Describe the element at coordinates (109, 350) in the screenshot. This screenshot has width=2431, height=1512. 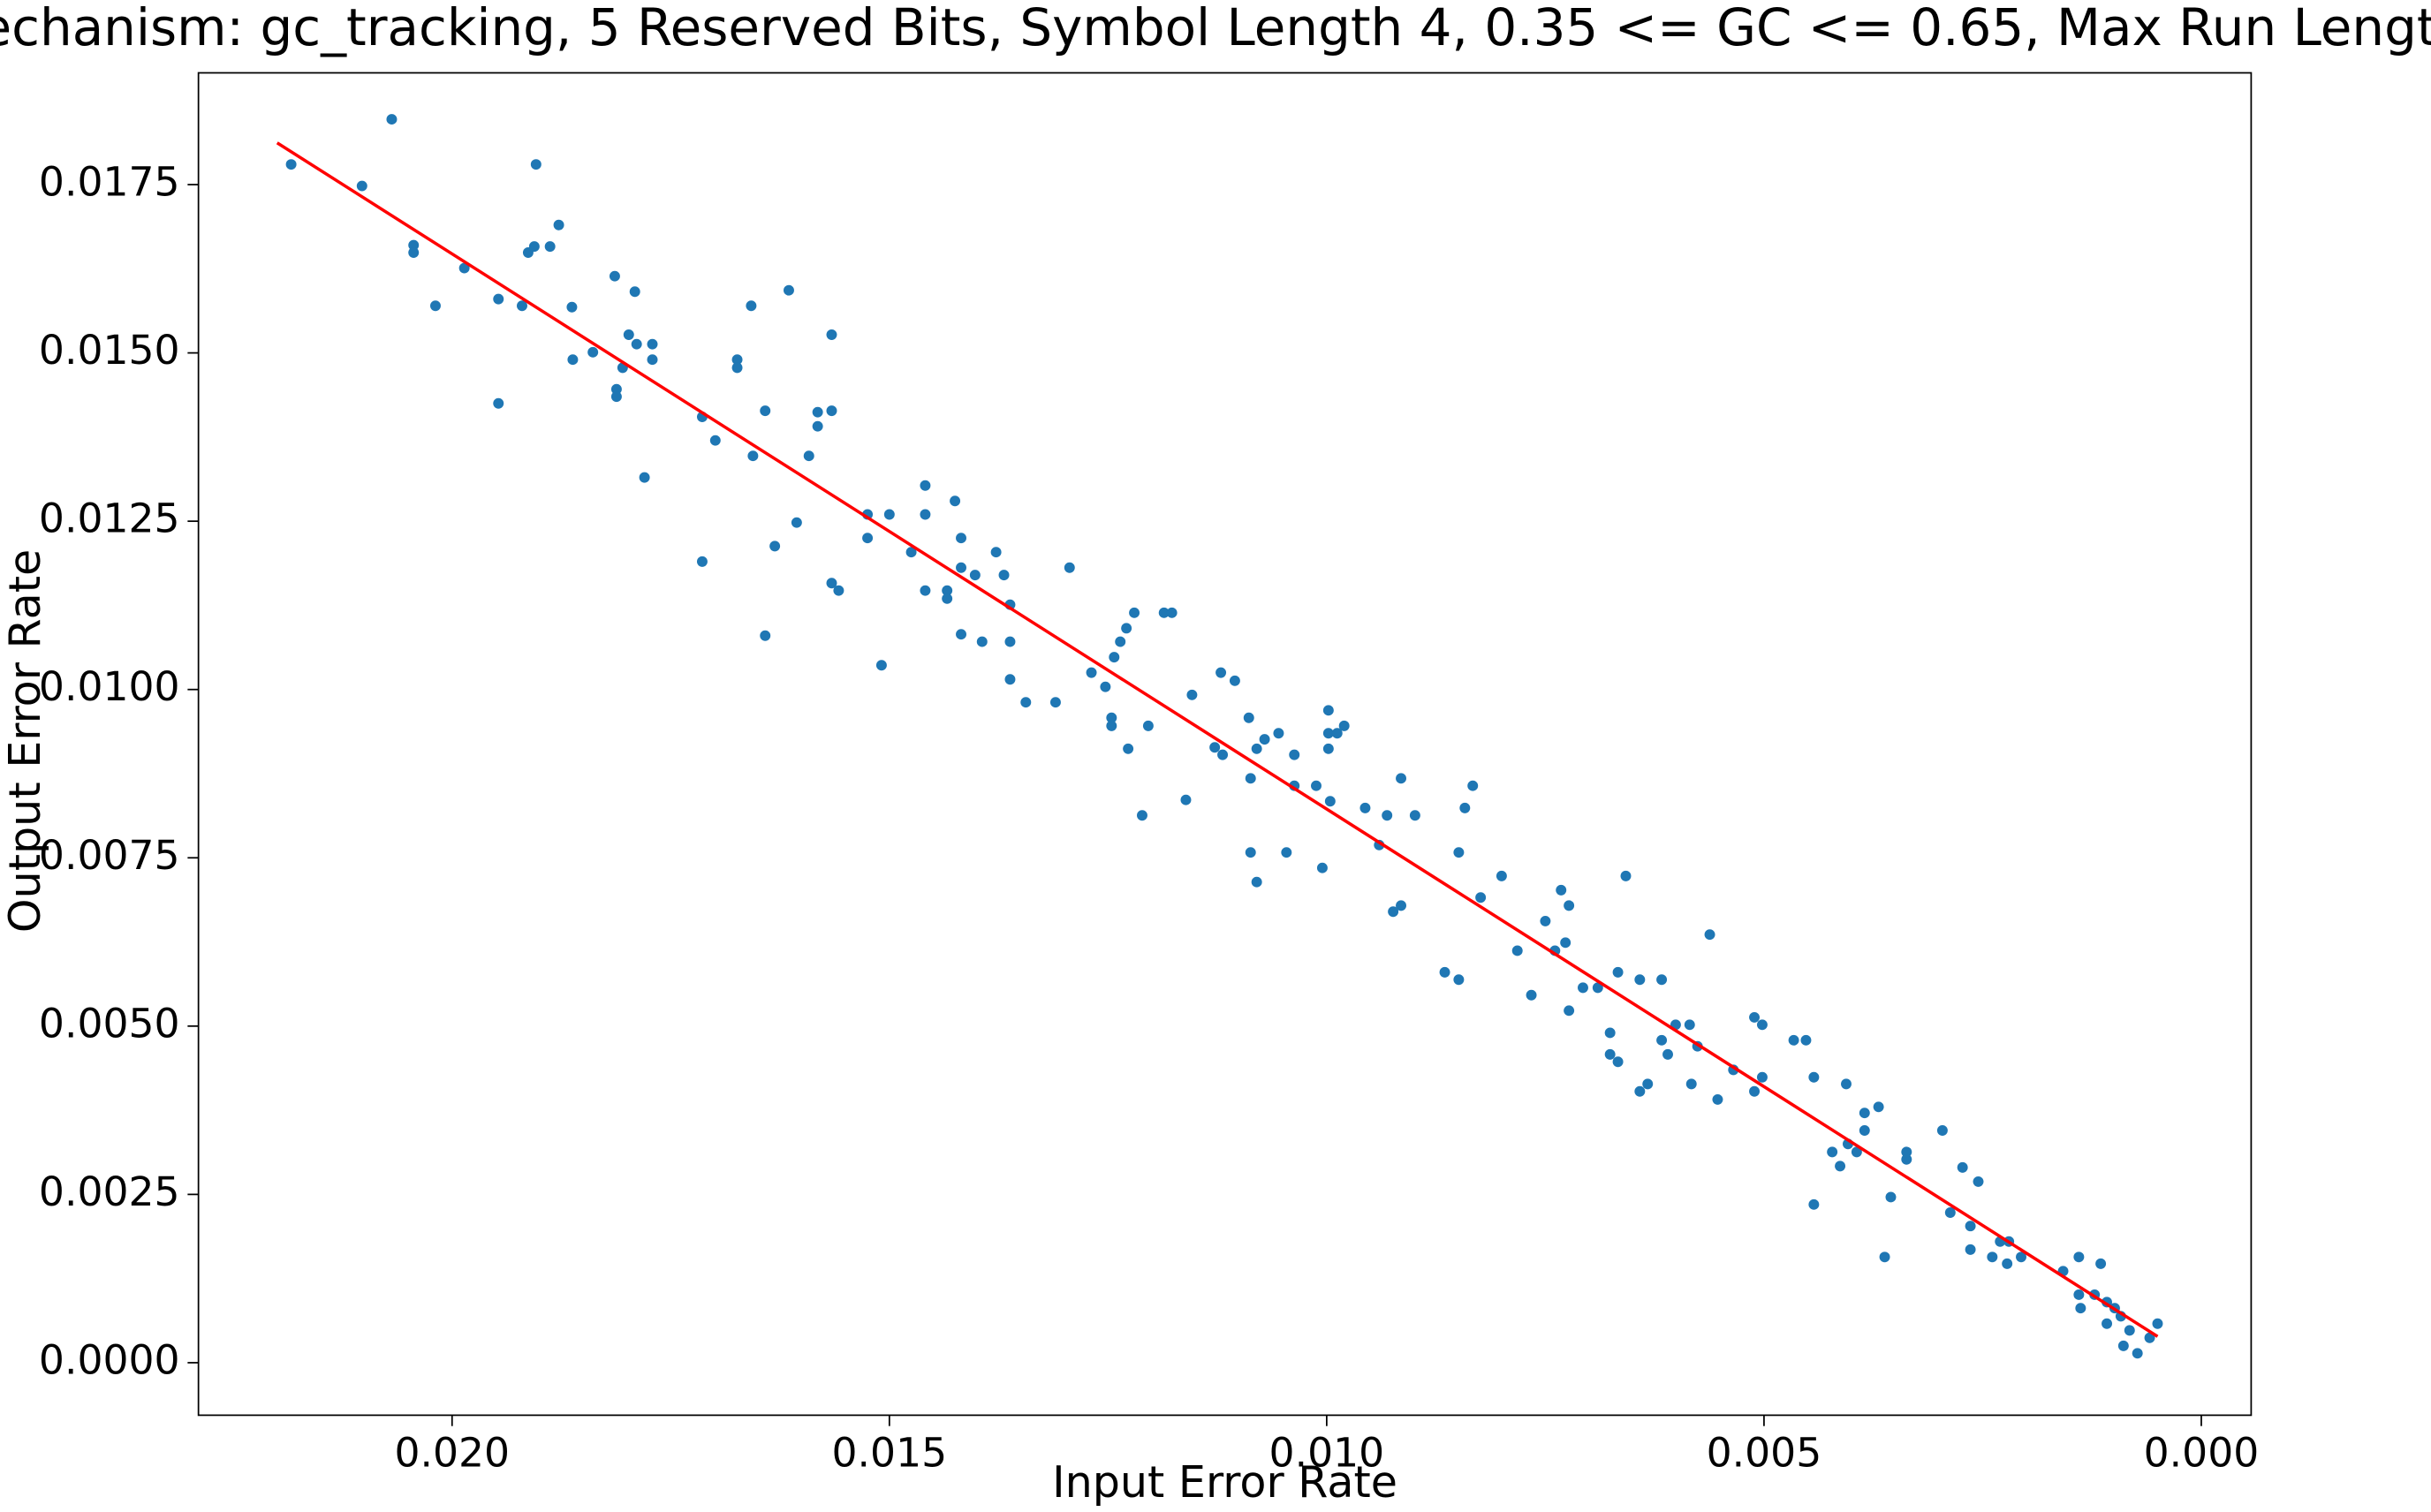
I see `y-tick-label: 0.0150` at that location.